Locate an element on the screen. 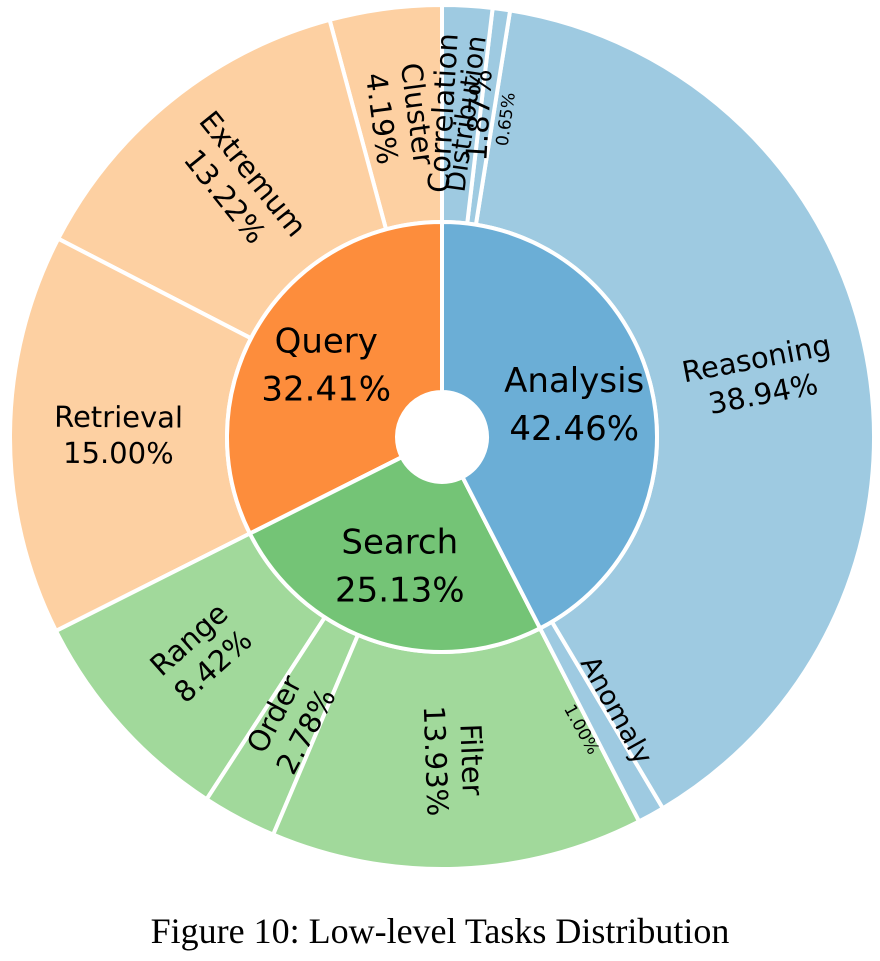 The image size is (880, 961). inner-label-search-value: 25.13% is located at coordinates (400, 590).